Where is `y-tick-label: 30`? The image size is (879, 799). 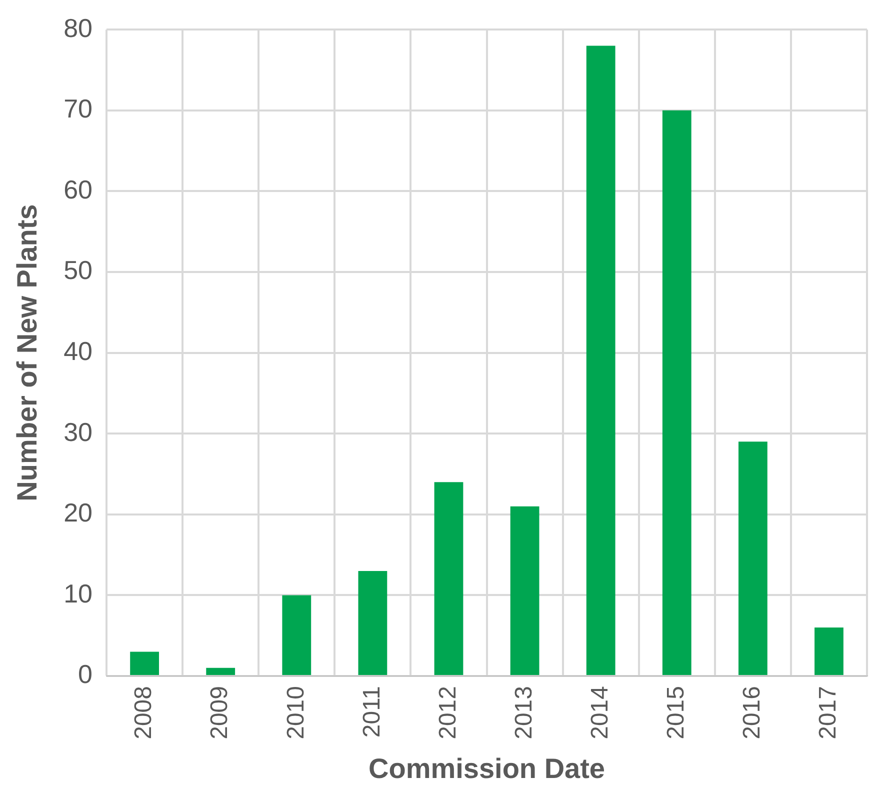
y-tick-label: 30 is located at coordinates (78, 431).